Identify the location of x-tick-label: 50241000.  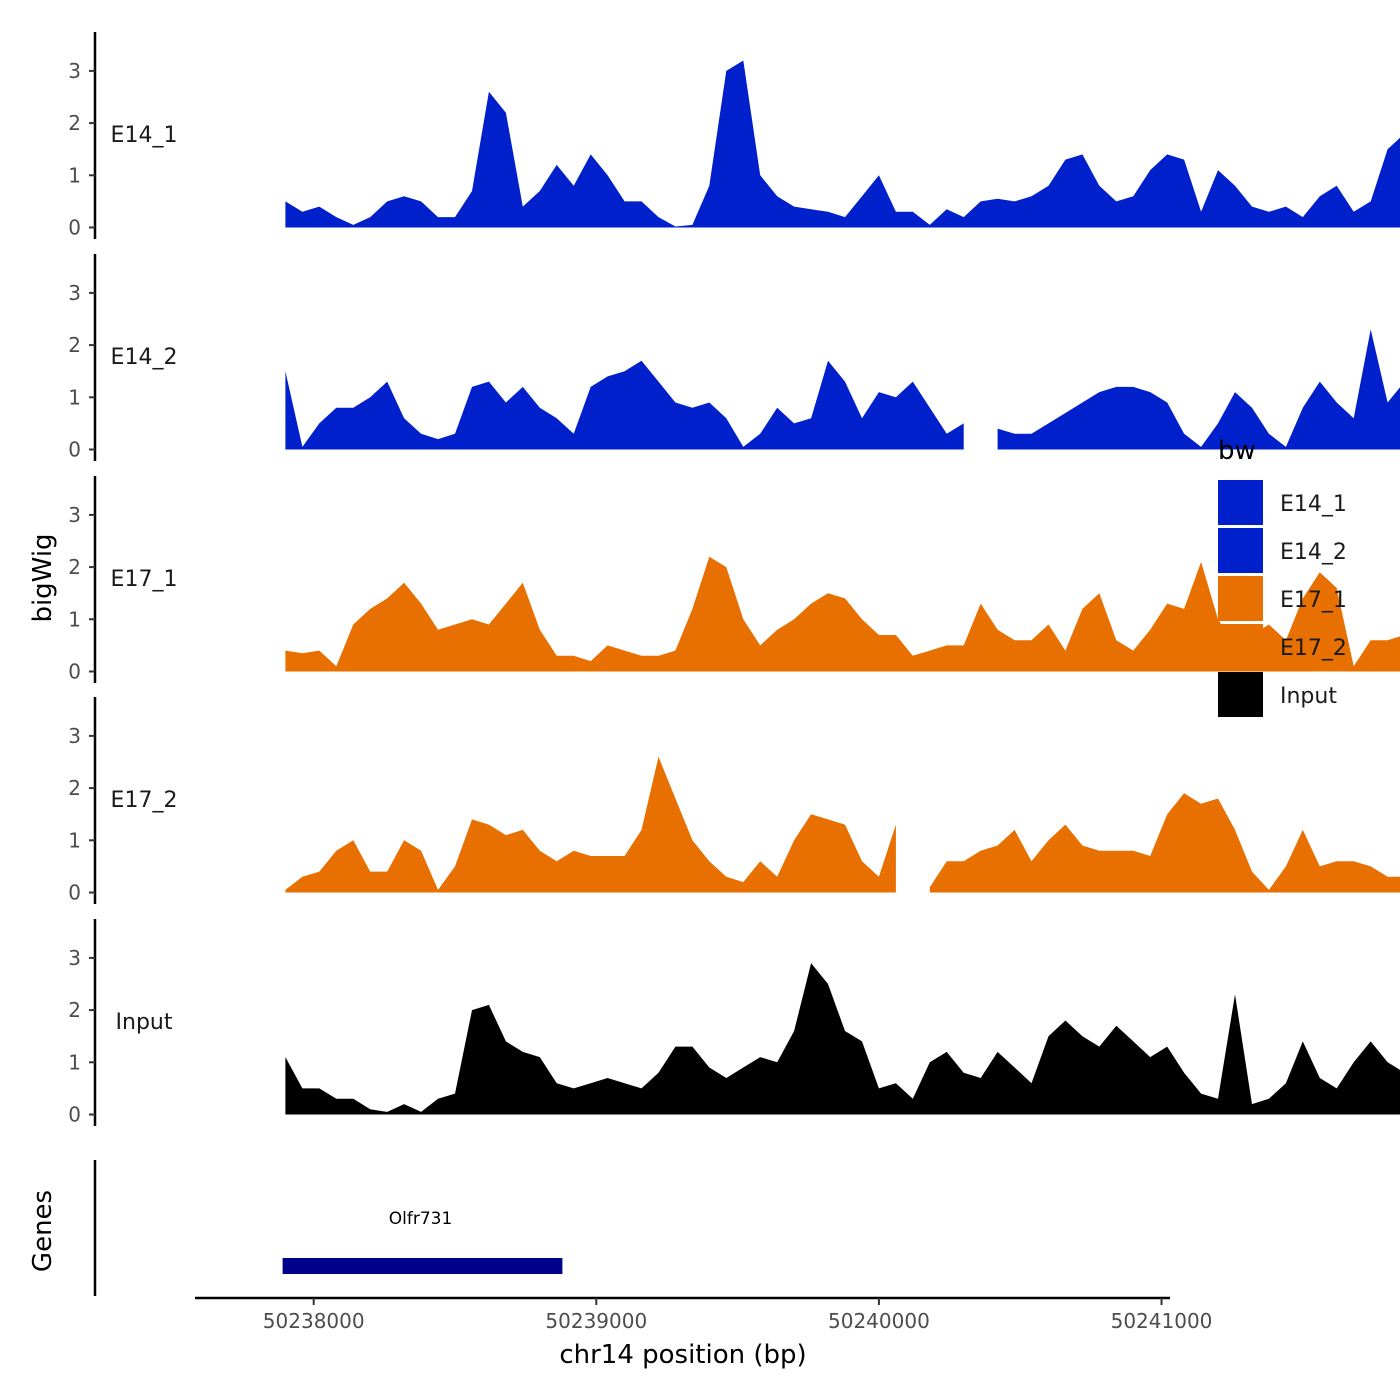
(1162, 1321).